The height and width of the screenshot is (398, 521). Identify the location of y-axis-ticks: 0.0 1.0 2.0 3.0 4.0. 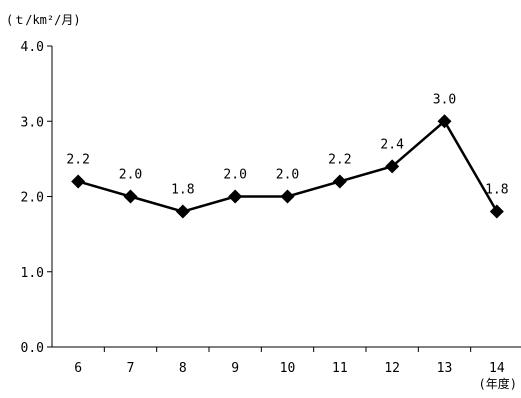
(36, 198).